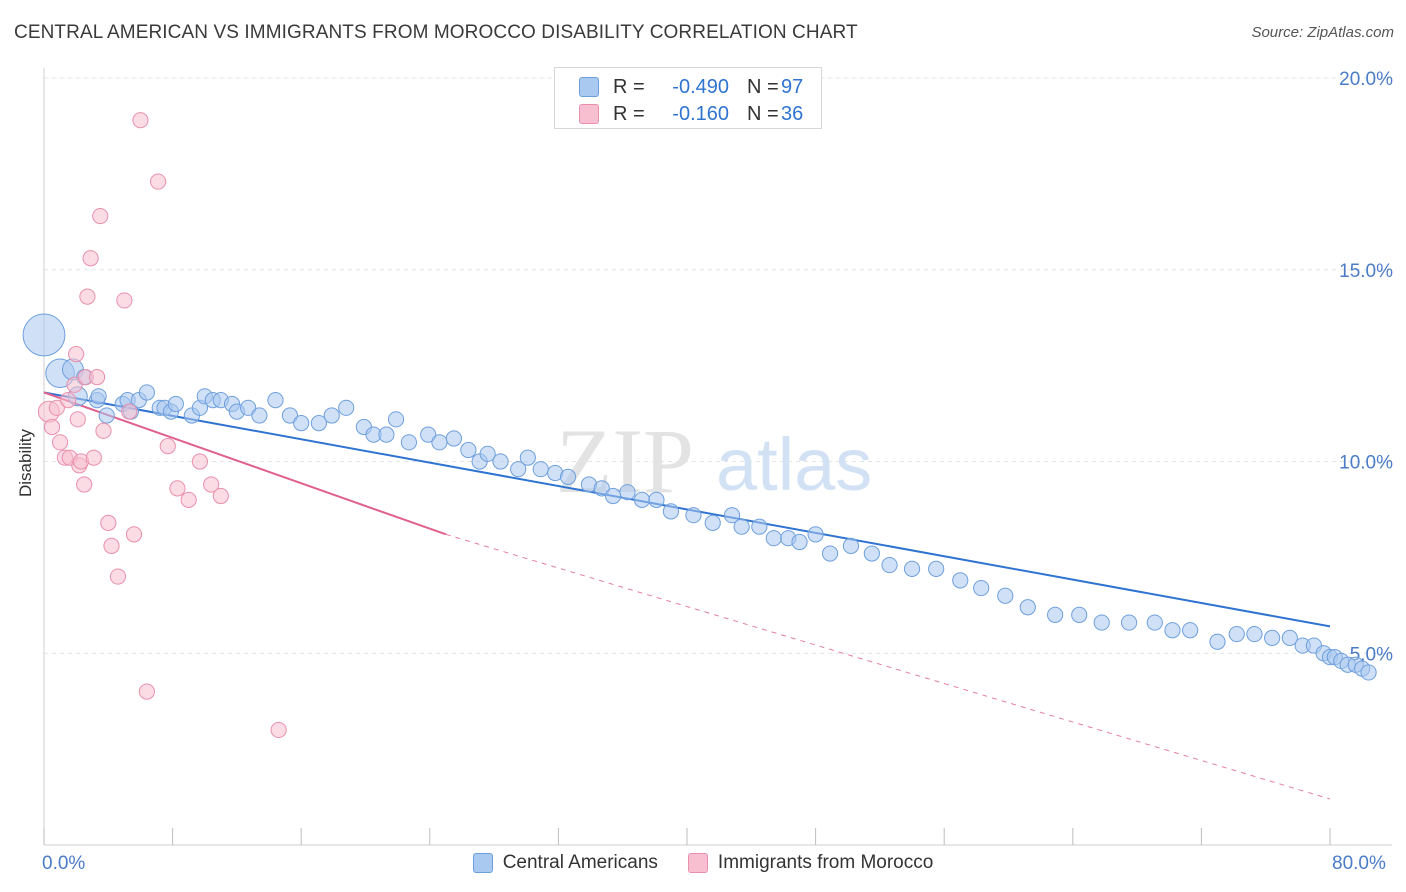 Image resolution: width=1406 pixels, height=892 pixels. I want to click on watermark-atlas: atlas, so click(794, 464).